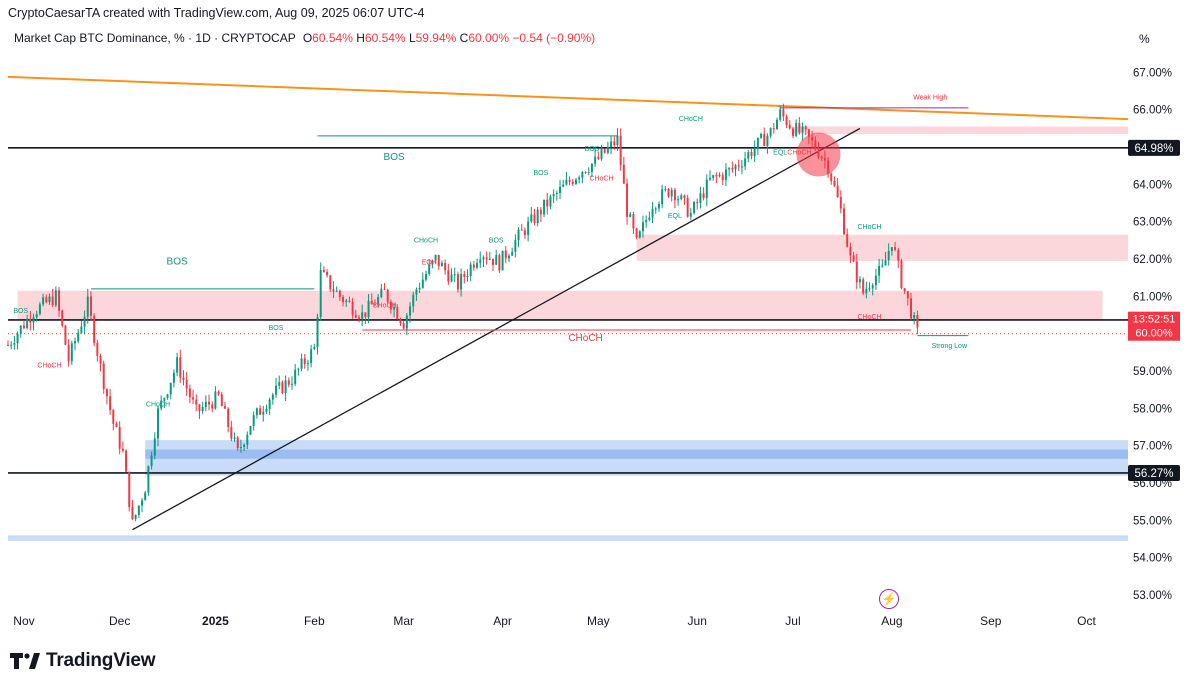 This screenshot has width=1200, height=687. Describe the element at coordinates (1152, 111) in the screenshot. I see `y-tick-label: 66.00%` at that location.